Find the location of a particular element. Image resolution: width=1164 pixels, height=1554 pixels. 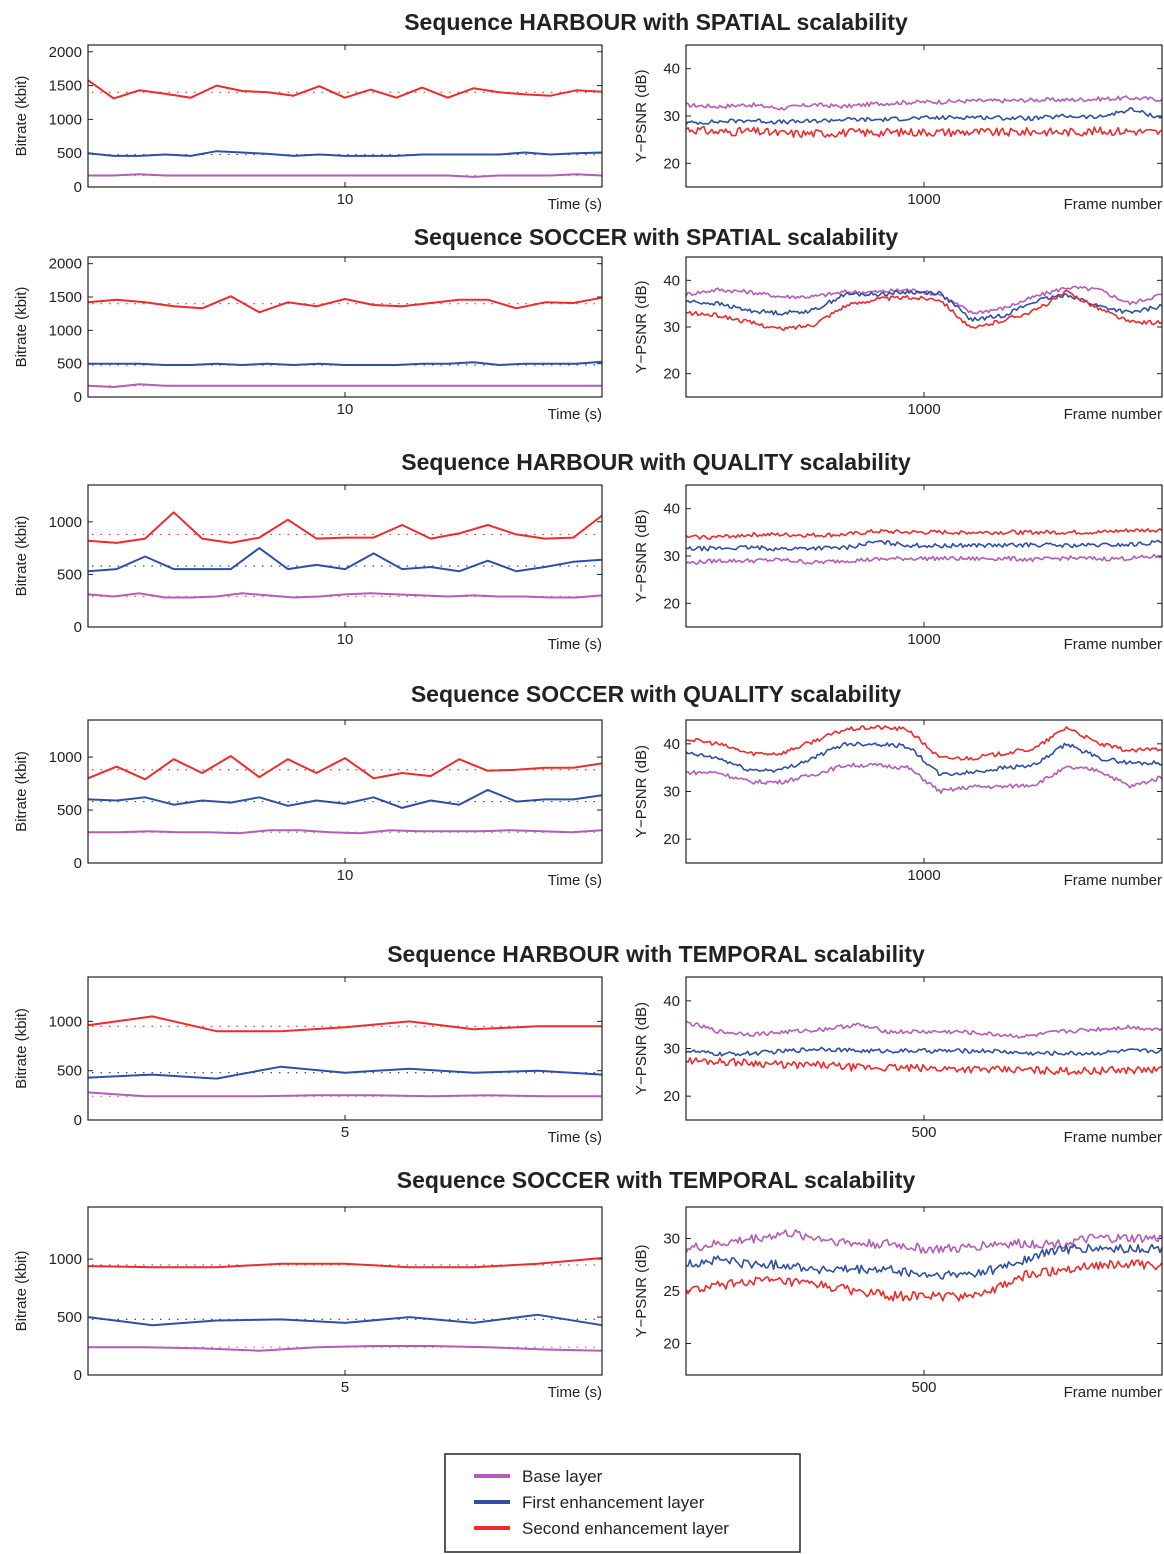

psnr-panel: 20 25 30 500 Frame number Y−PSNR (dB) is located at coordinates (898, 1303).